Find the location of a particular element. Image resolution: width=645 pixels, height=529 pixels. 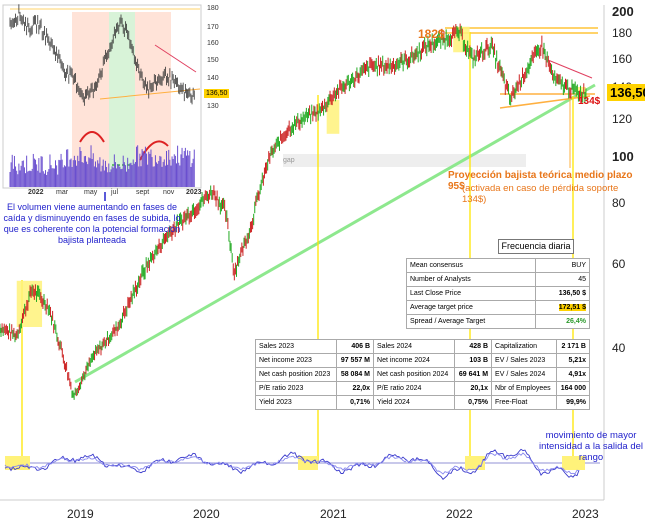

y-tick-100: 100 is located at coordinates (623, 156).